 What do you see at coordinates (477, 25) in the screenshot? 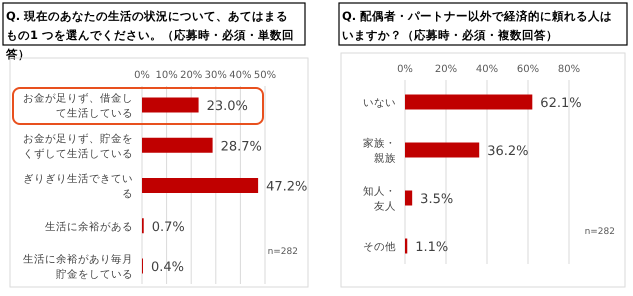
I see `chart-title: Q. 配偶者・パートナー以外で経済的に頼れる人はいますか？（応募時・必須・複数回答）` at bounding box center [477, 25].